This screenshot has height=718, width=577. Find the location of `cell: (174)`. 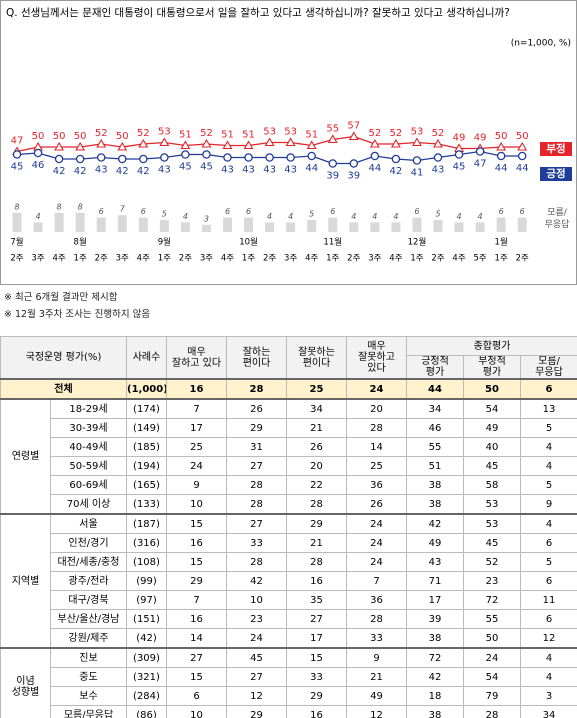

cell: (174) is located at coordinates (146, 408).